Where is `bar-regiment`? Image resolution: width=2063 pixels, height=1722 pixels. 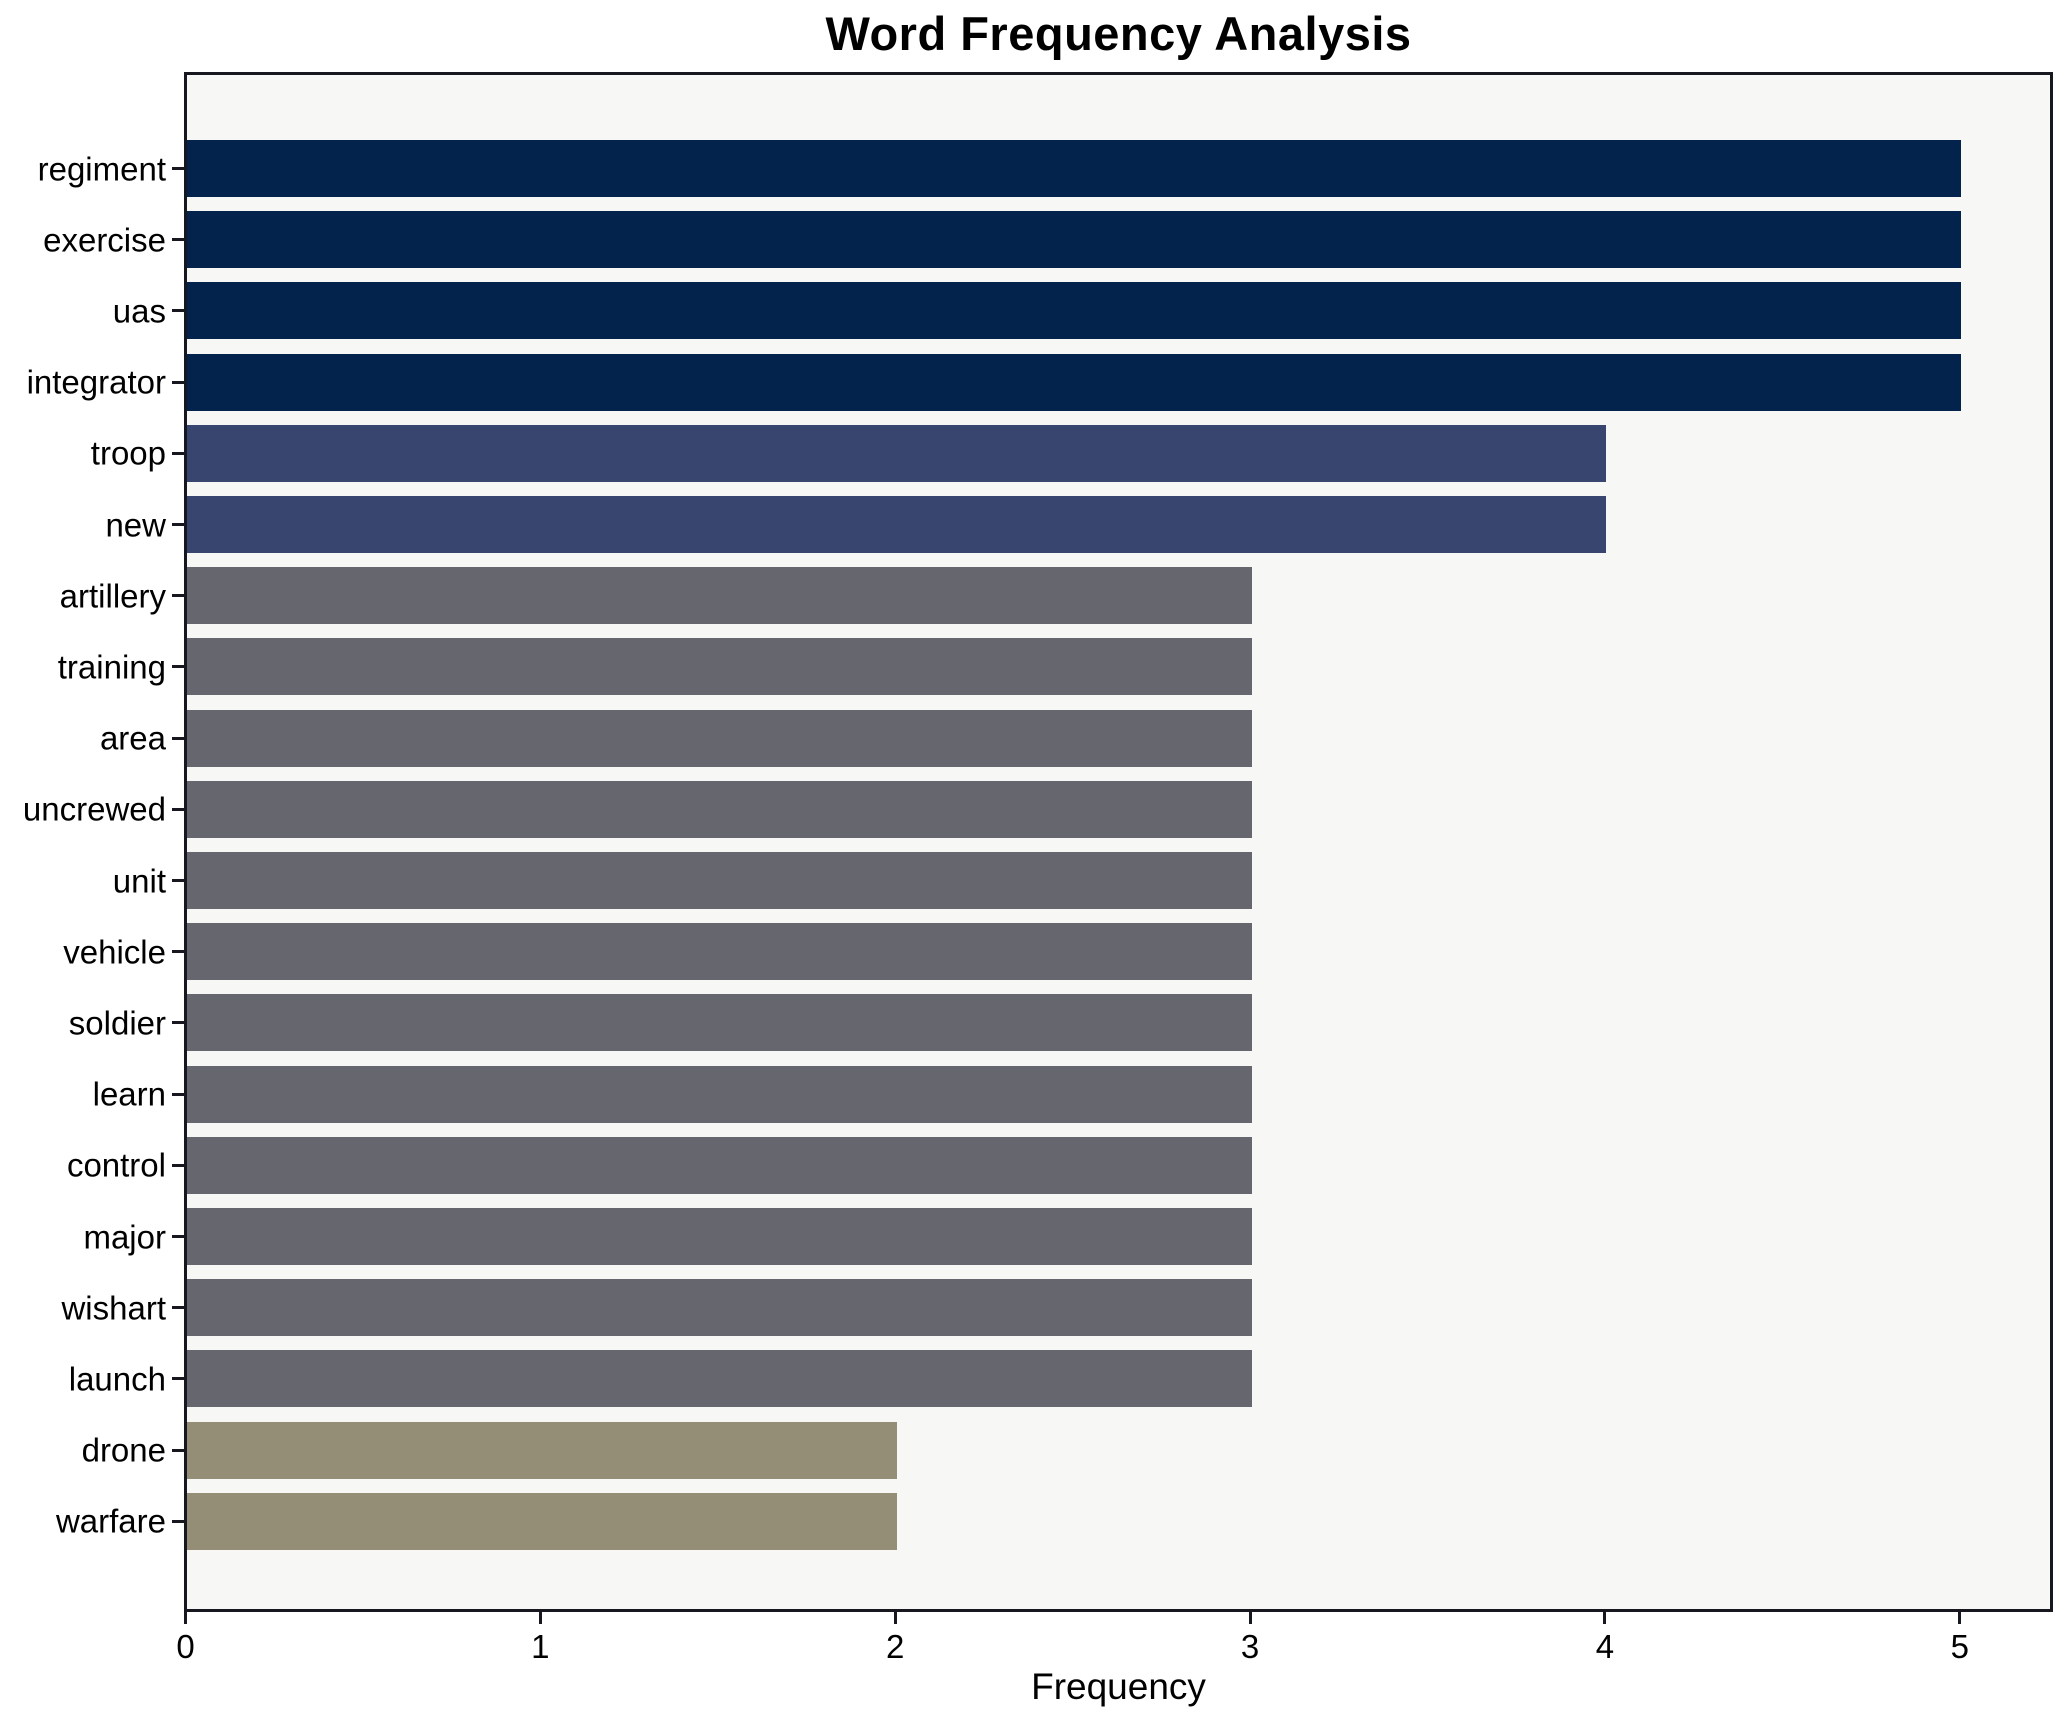 bar-regiment is located at coordinates (1074, 168).